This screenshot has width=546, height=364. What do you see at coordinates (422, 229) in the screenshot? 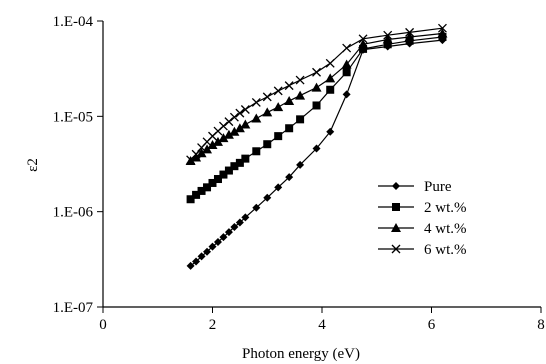
I see `legend-item: 4 wt.%` at bounding box center [422, 229].